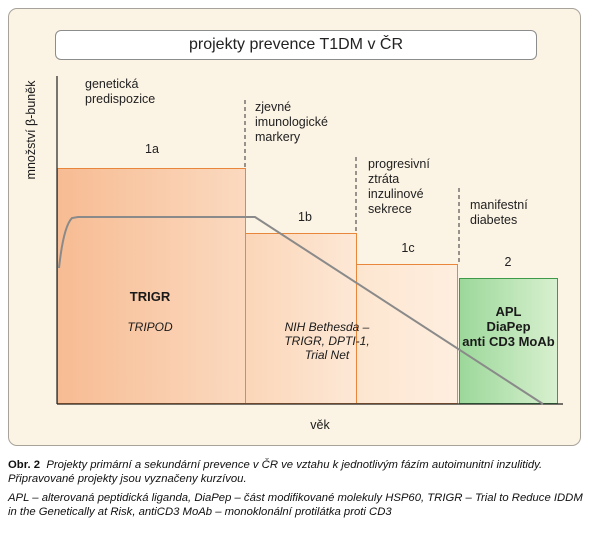  What do you see at coordinates (305, 217) in the screenshot?
I see `block-1b-id: 1b` at bounding box center [305, 217].